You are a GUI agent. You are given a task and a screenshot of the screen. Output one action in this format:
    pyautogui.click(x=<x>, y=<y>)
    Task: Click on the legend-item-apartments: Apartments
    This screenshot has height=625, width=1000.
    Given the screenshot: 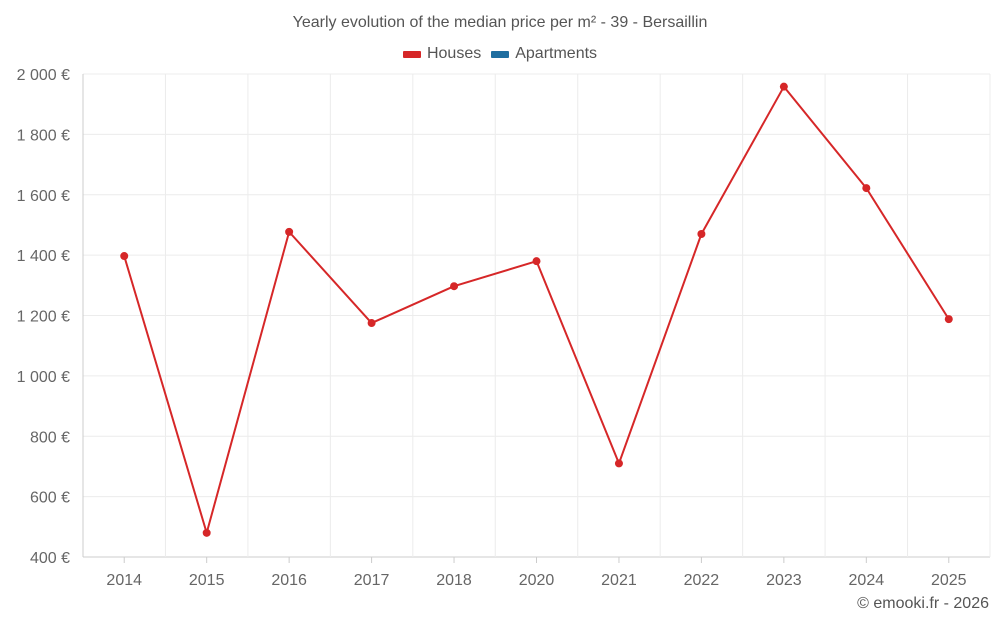 What is the action you would take?
    pyautogui.click(x=544, y=54)
    